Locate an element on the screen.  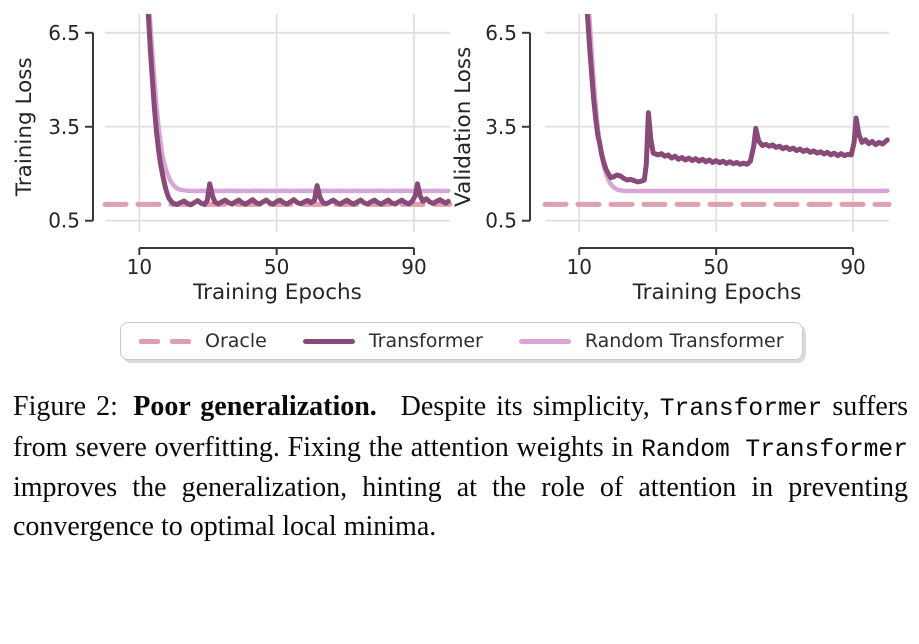
transformer-line-swatch is located at coordinates (328, 341).